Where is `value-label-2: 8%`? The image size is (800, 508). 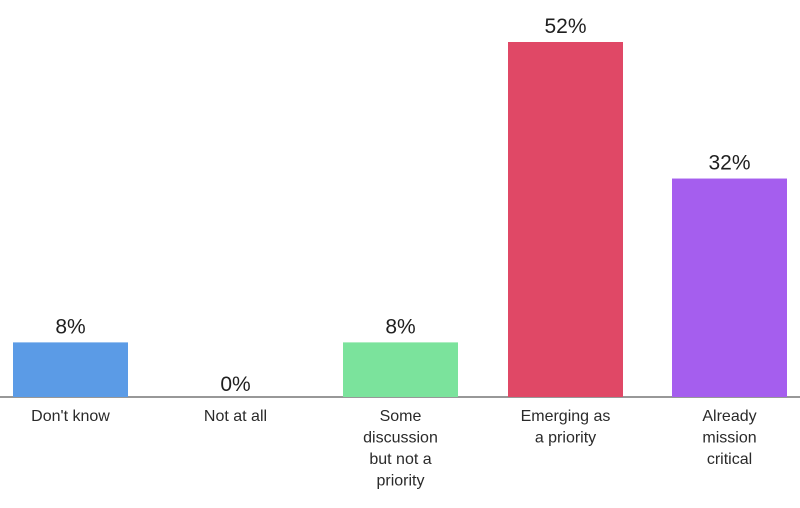 value-label-2: 8% is located at coordinates (400, 326).